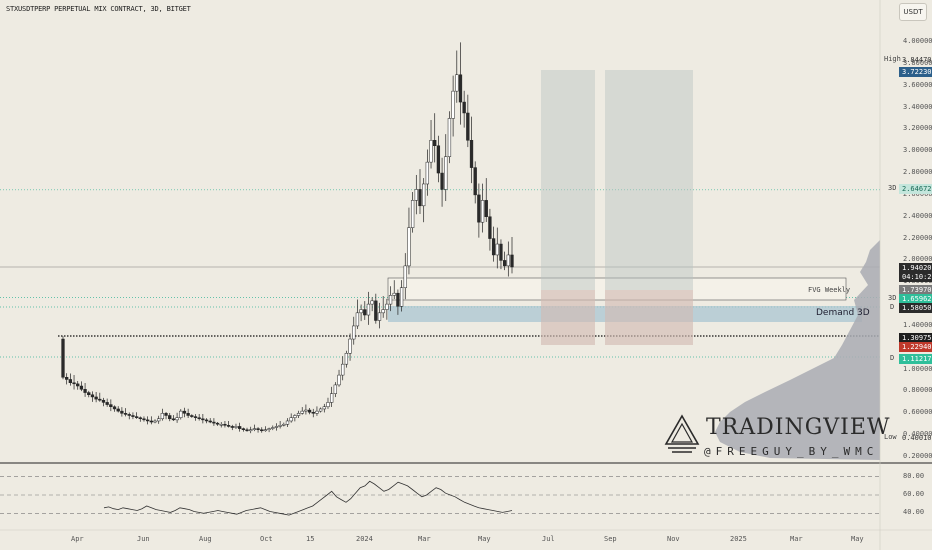 This screenshot has width=932, height=550. Describe the element at coordinates (797, 350) in the screenshot. I see `volume-profile` at that location.